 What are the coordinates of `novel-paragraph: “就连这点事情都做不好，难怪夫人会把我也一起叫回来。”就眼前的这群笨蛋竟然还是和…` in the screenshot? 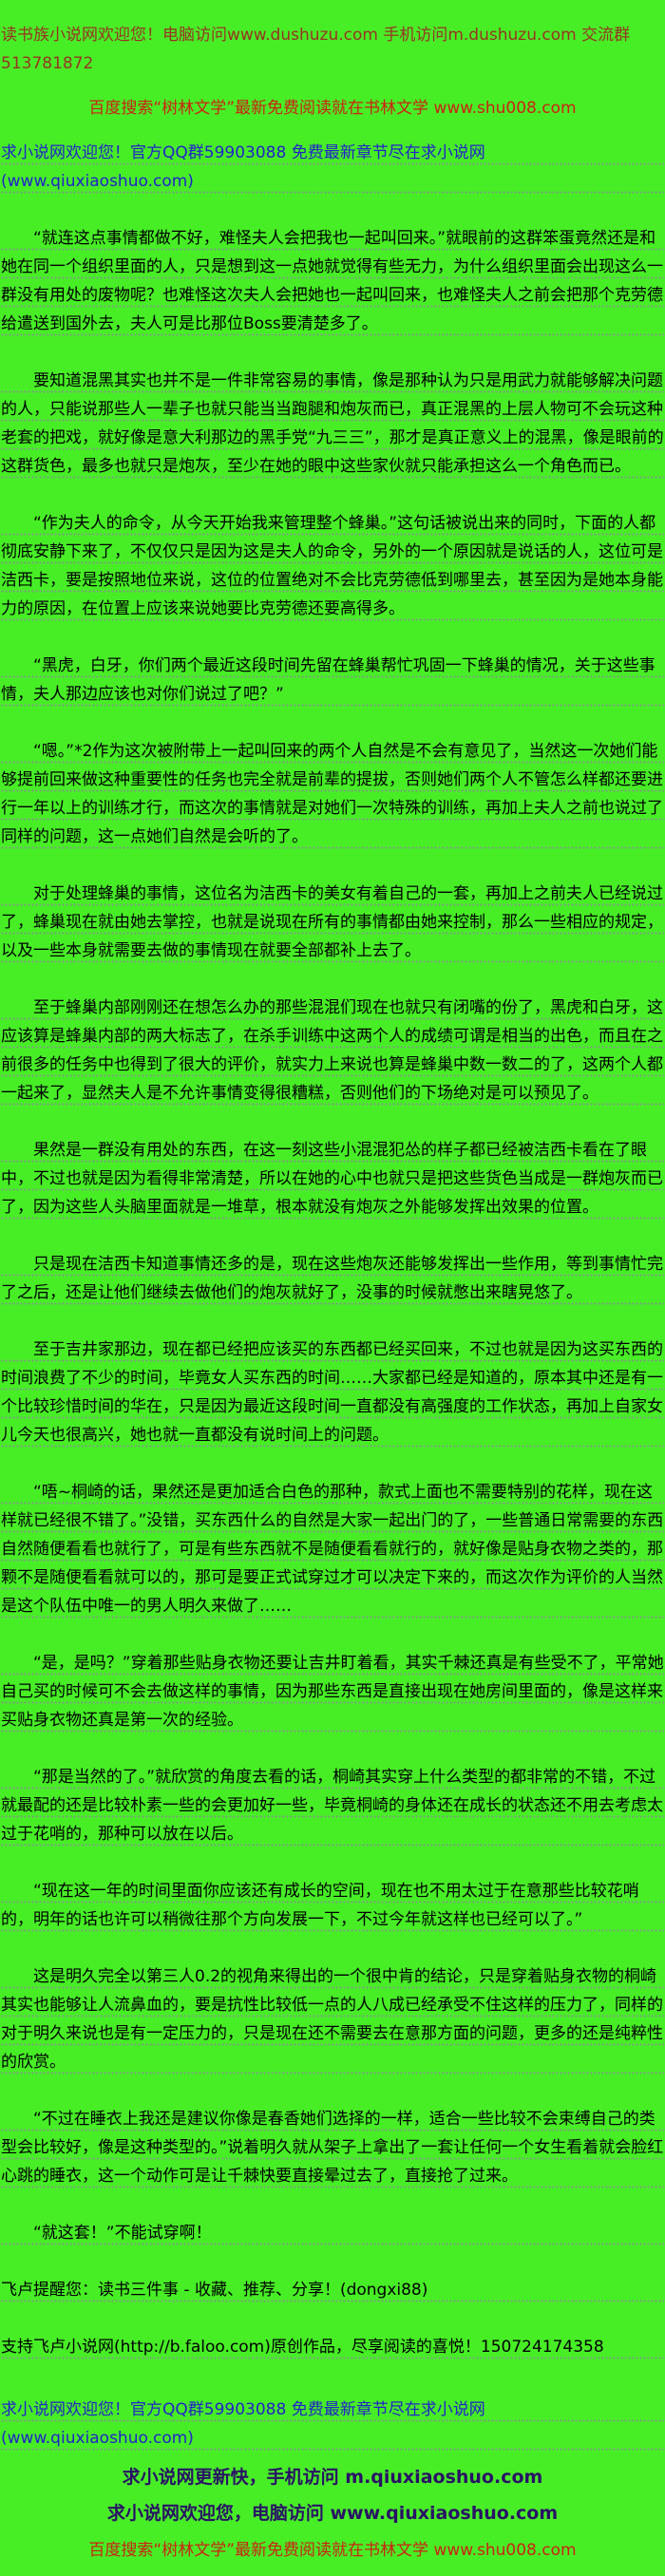 It's located at (332, 281).